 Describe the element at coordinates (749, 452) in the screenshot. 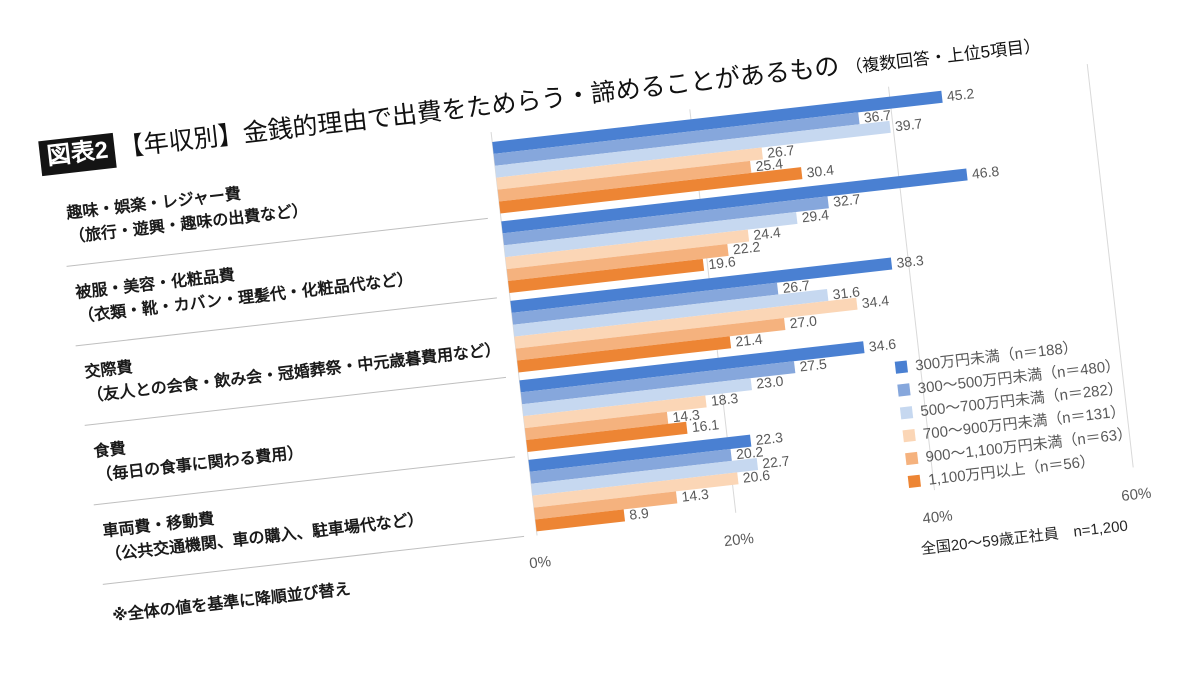

I see `data-label: 20.2` at that location.